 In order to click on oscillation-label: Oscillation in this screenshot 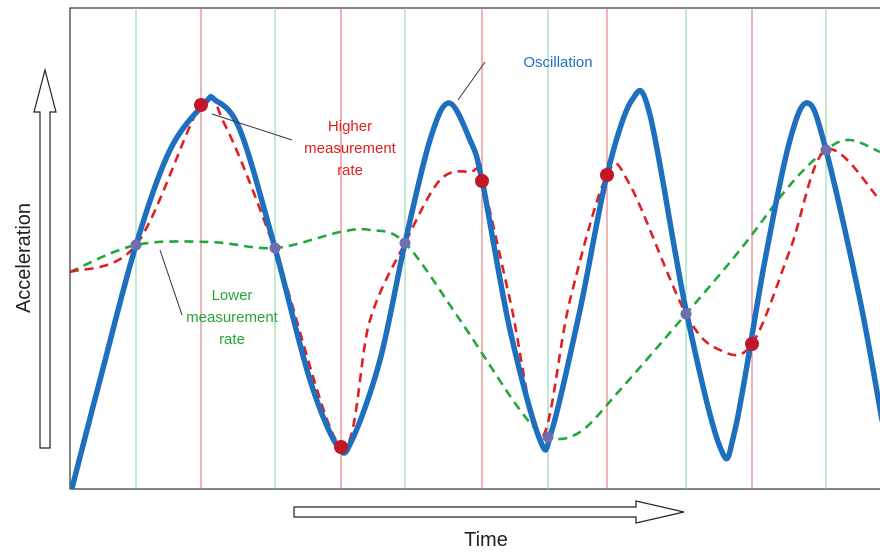, I will do `click(557, 62)`.